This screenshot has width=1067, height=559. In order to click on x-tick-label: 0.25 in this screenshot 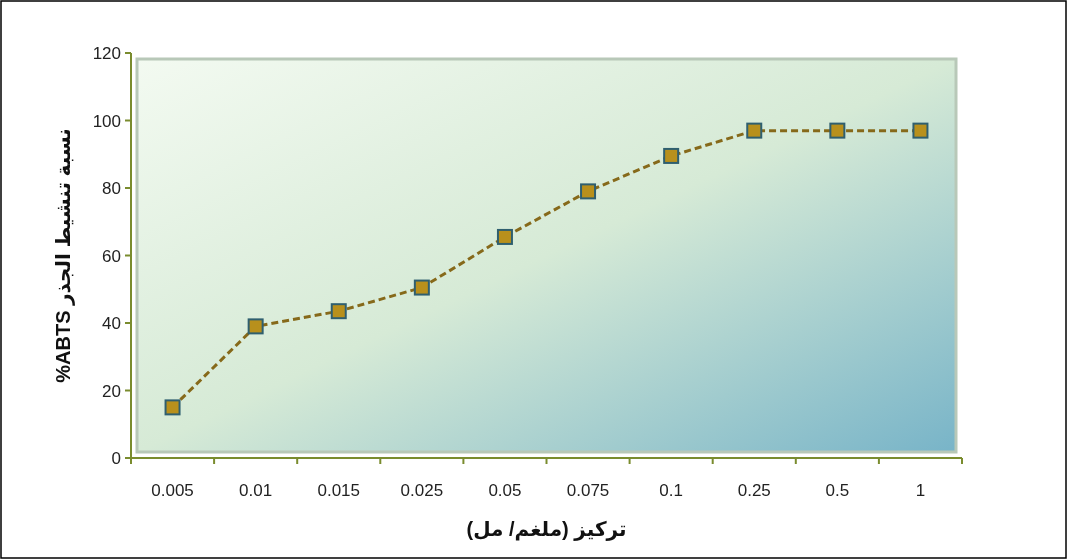, I will do `click(754, 490)`.